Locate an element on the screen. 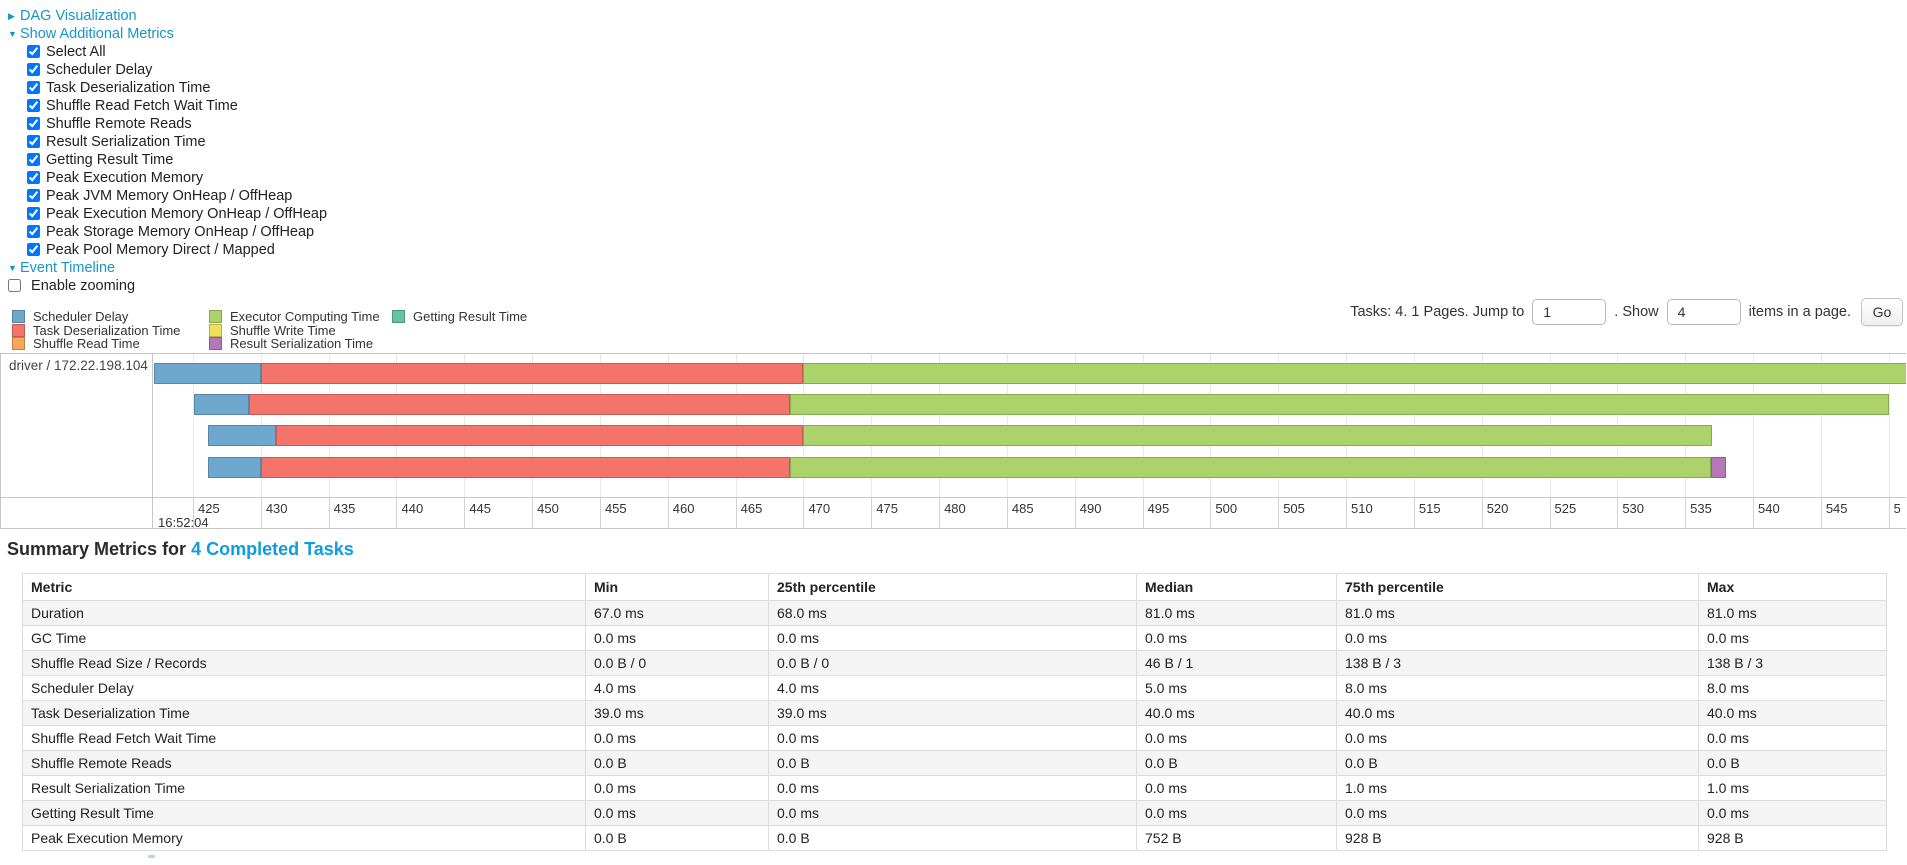 The image size is (1907, 865). metric-value-cell: 1.0 ms is located at coordinates (1792, 788).